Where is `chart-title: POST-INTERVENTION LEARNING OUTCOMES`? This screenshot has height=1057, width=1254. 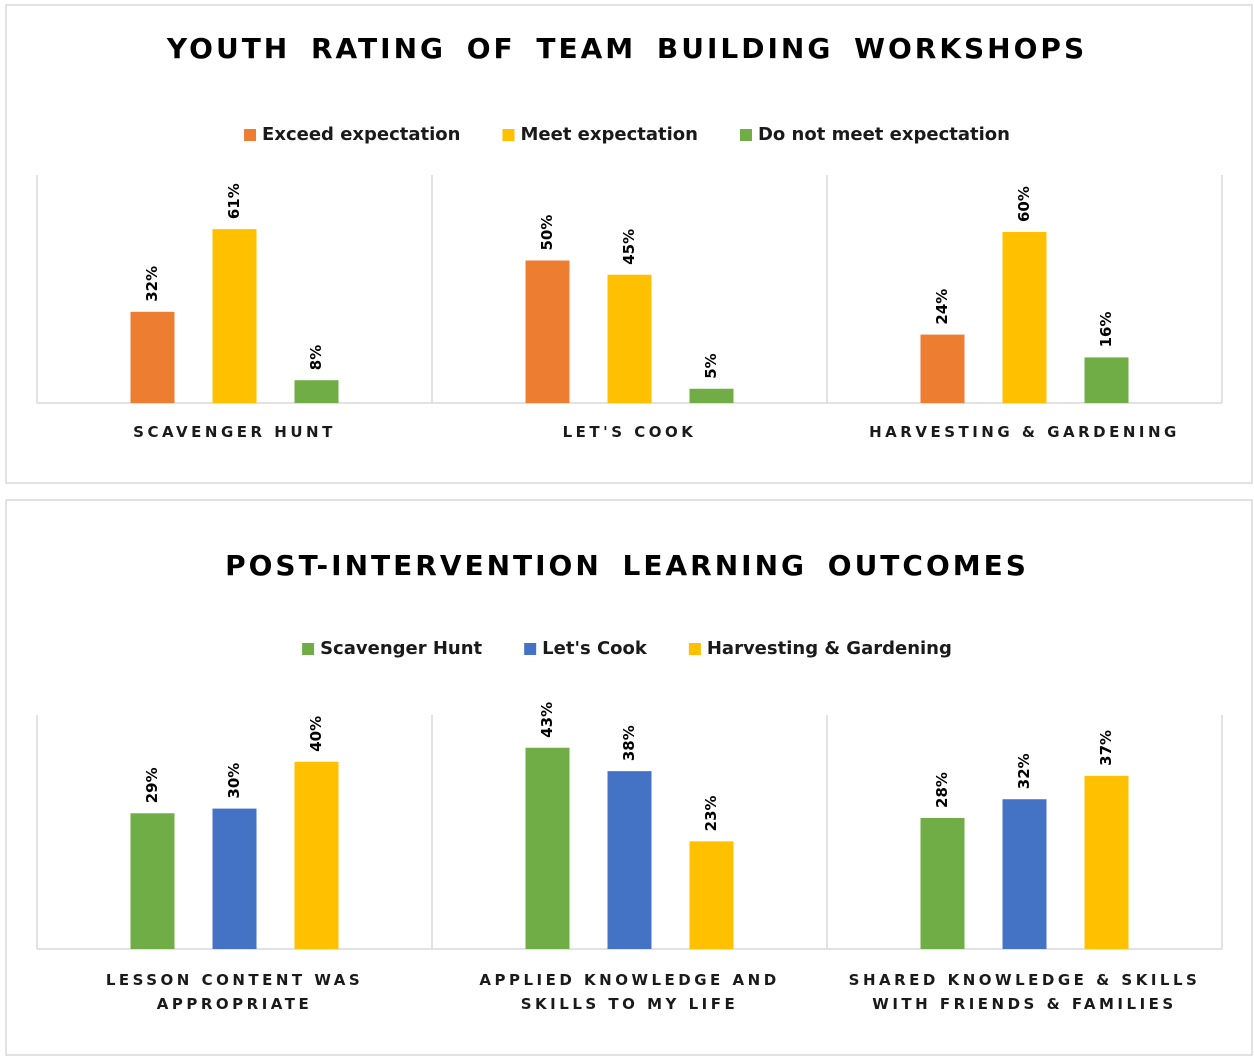
chart-title: POST-INTERVENTION LEARNING OUTCOMES is located at coordinates (627, 565).